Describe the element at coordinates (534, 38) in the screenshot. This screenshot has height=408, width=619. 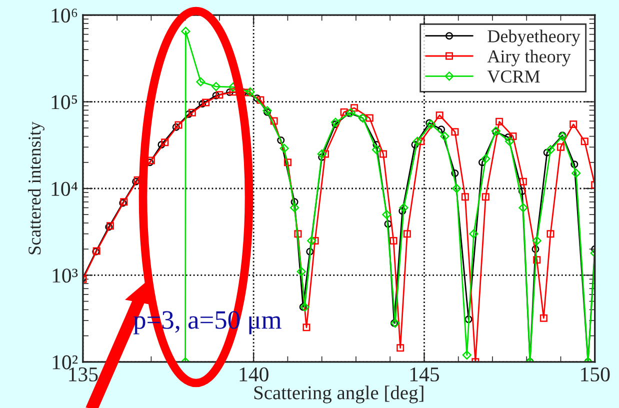
I see `legend-label: Debyetheory` at that location.